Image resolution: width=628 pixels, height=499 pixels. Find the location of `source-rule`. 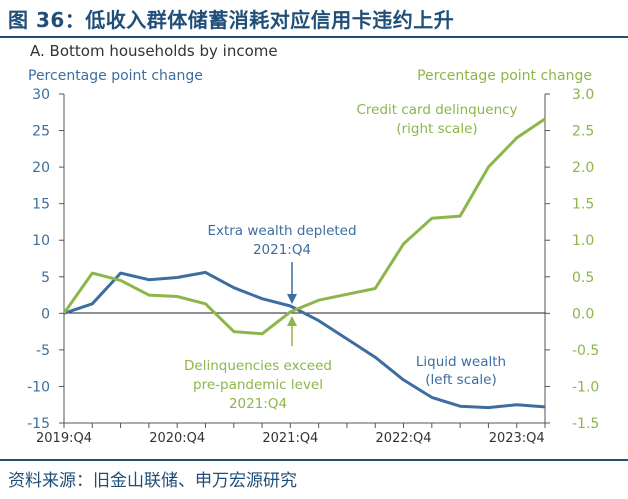

source-rule is located at coordinates (314, 460).